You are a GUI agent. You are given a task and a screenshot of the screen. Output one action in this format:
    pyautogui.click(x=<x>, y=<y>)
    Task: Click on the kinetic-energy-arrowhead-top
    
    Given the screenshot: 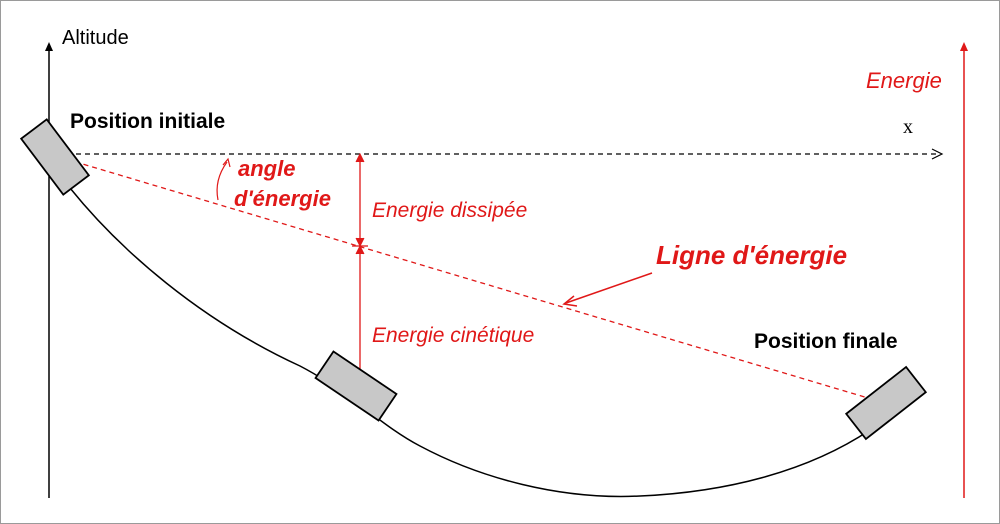 What is the action you would take?
    pyautogui.click(x=360, y=249)
    